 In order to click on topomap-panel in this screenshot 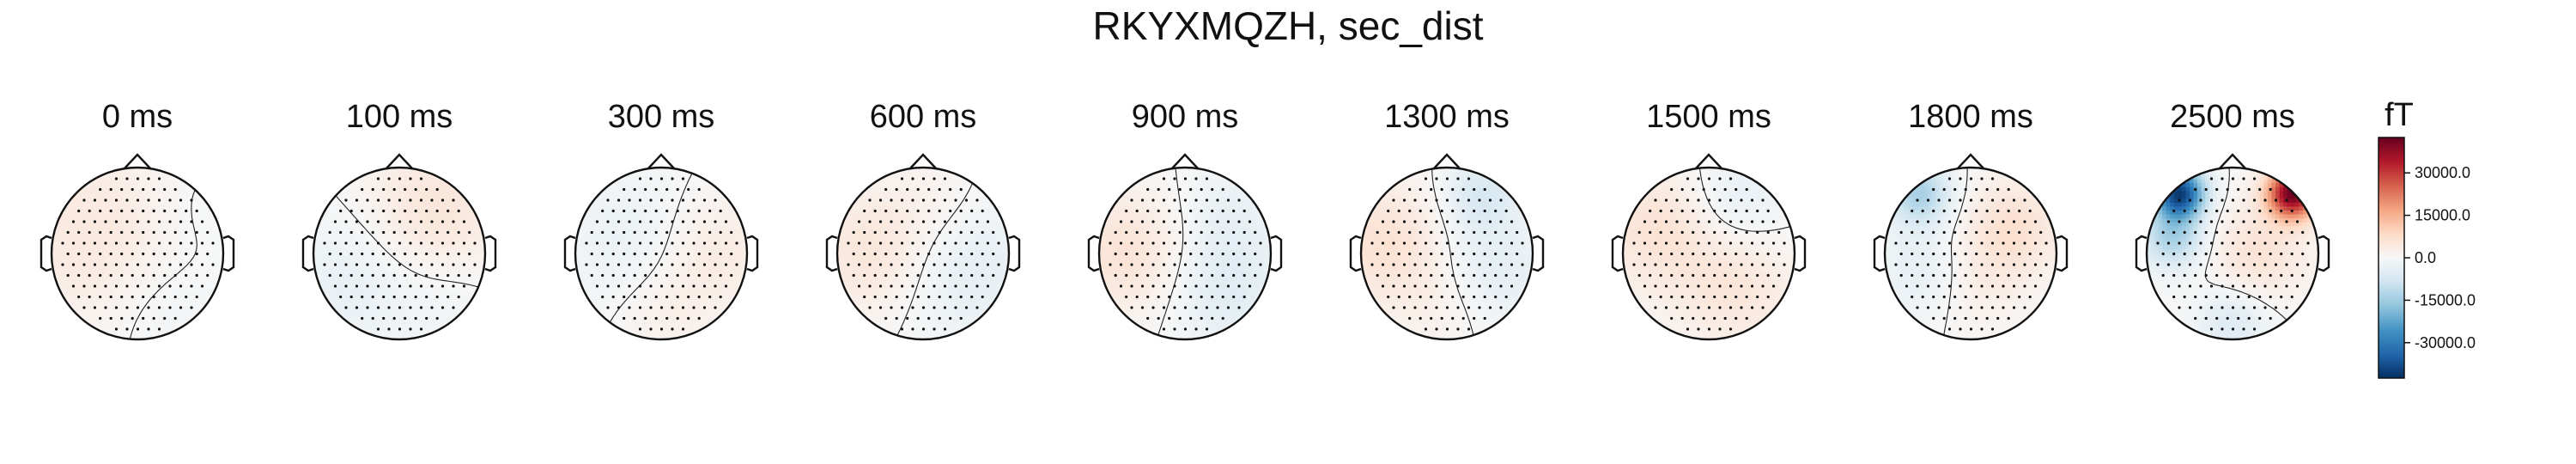, I will do `click(399, 247)`.